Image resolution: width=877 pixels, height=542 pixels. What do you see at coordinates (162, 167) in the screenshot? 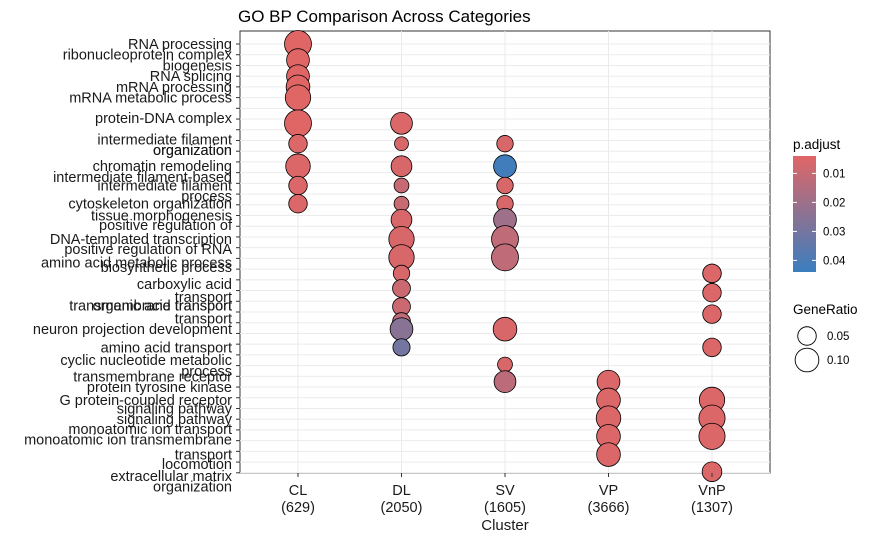
I see `y-axis-label: chromatin remodeling` at bounding box center [162, 167].